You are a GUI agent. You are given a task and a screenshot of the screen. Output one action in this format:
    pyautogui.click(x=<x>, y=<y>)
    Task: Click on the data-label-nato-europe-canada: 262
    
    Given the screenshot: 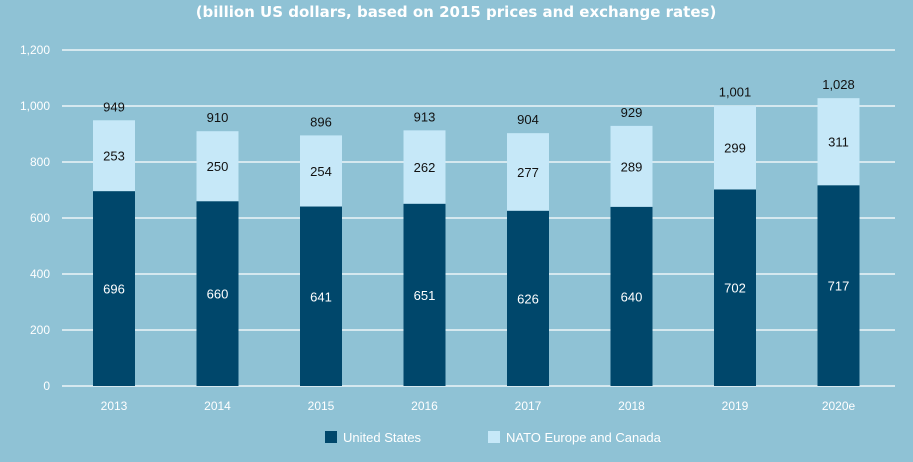 What is the action you would take?
    pyautogui.click(x=425, y=167)
    